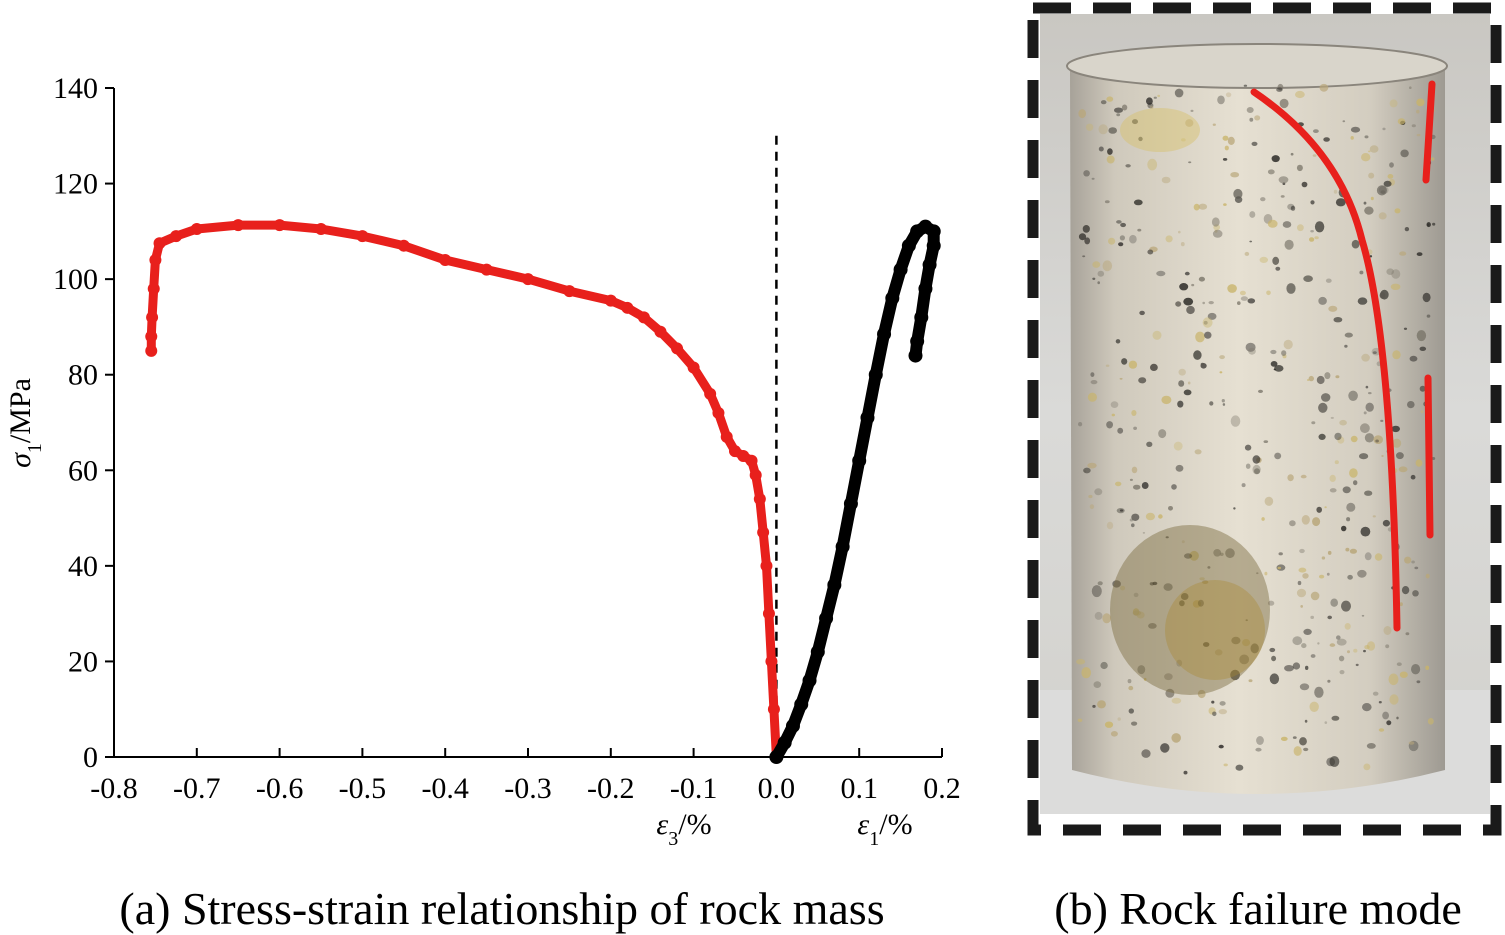  Describe the element at coordinates (83, 566) in the screenshot. I see `y-tick-label: 40` at that location.